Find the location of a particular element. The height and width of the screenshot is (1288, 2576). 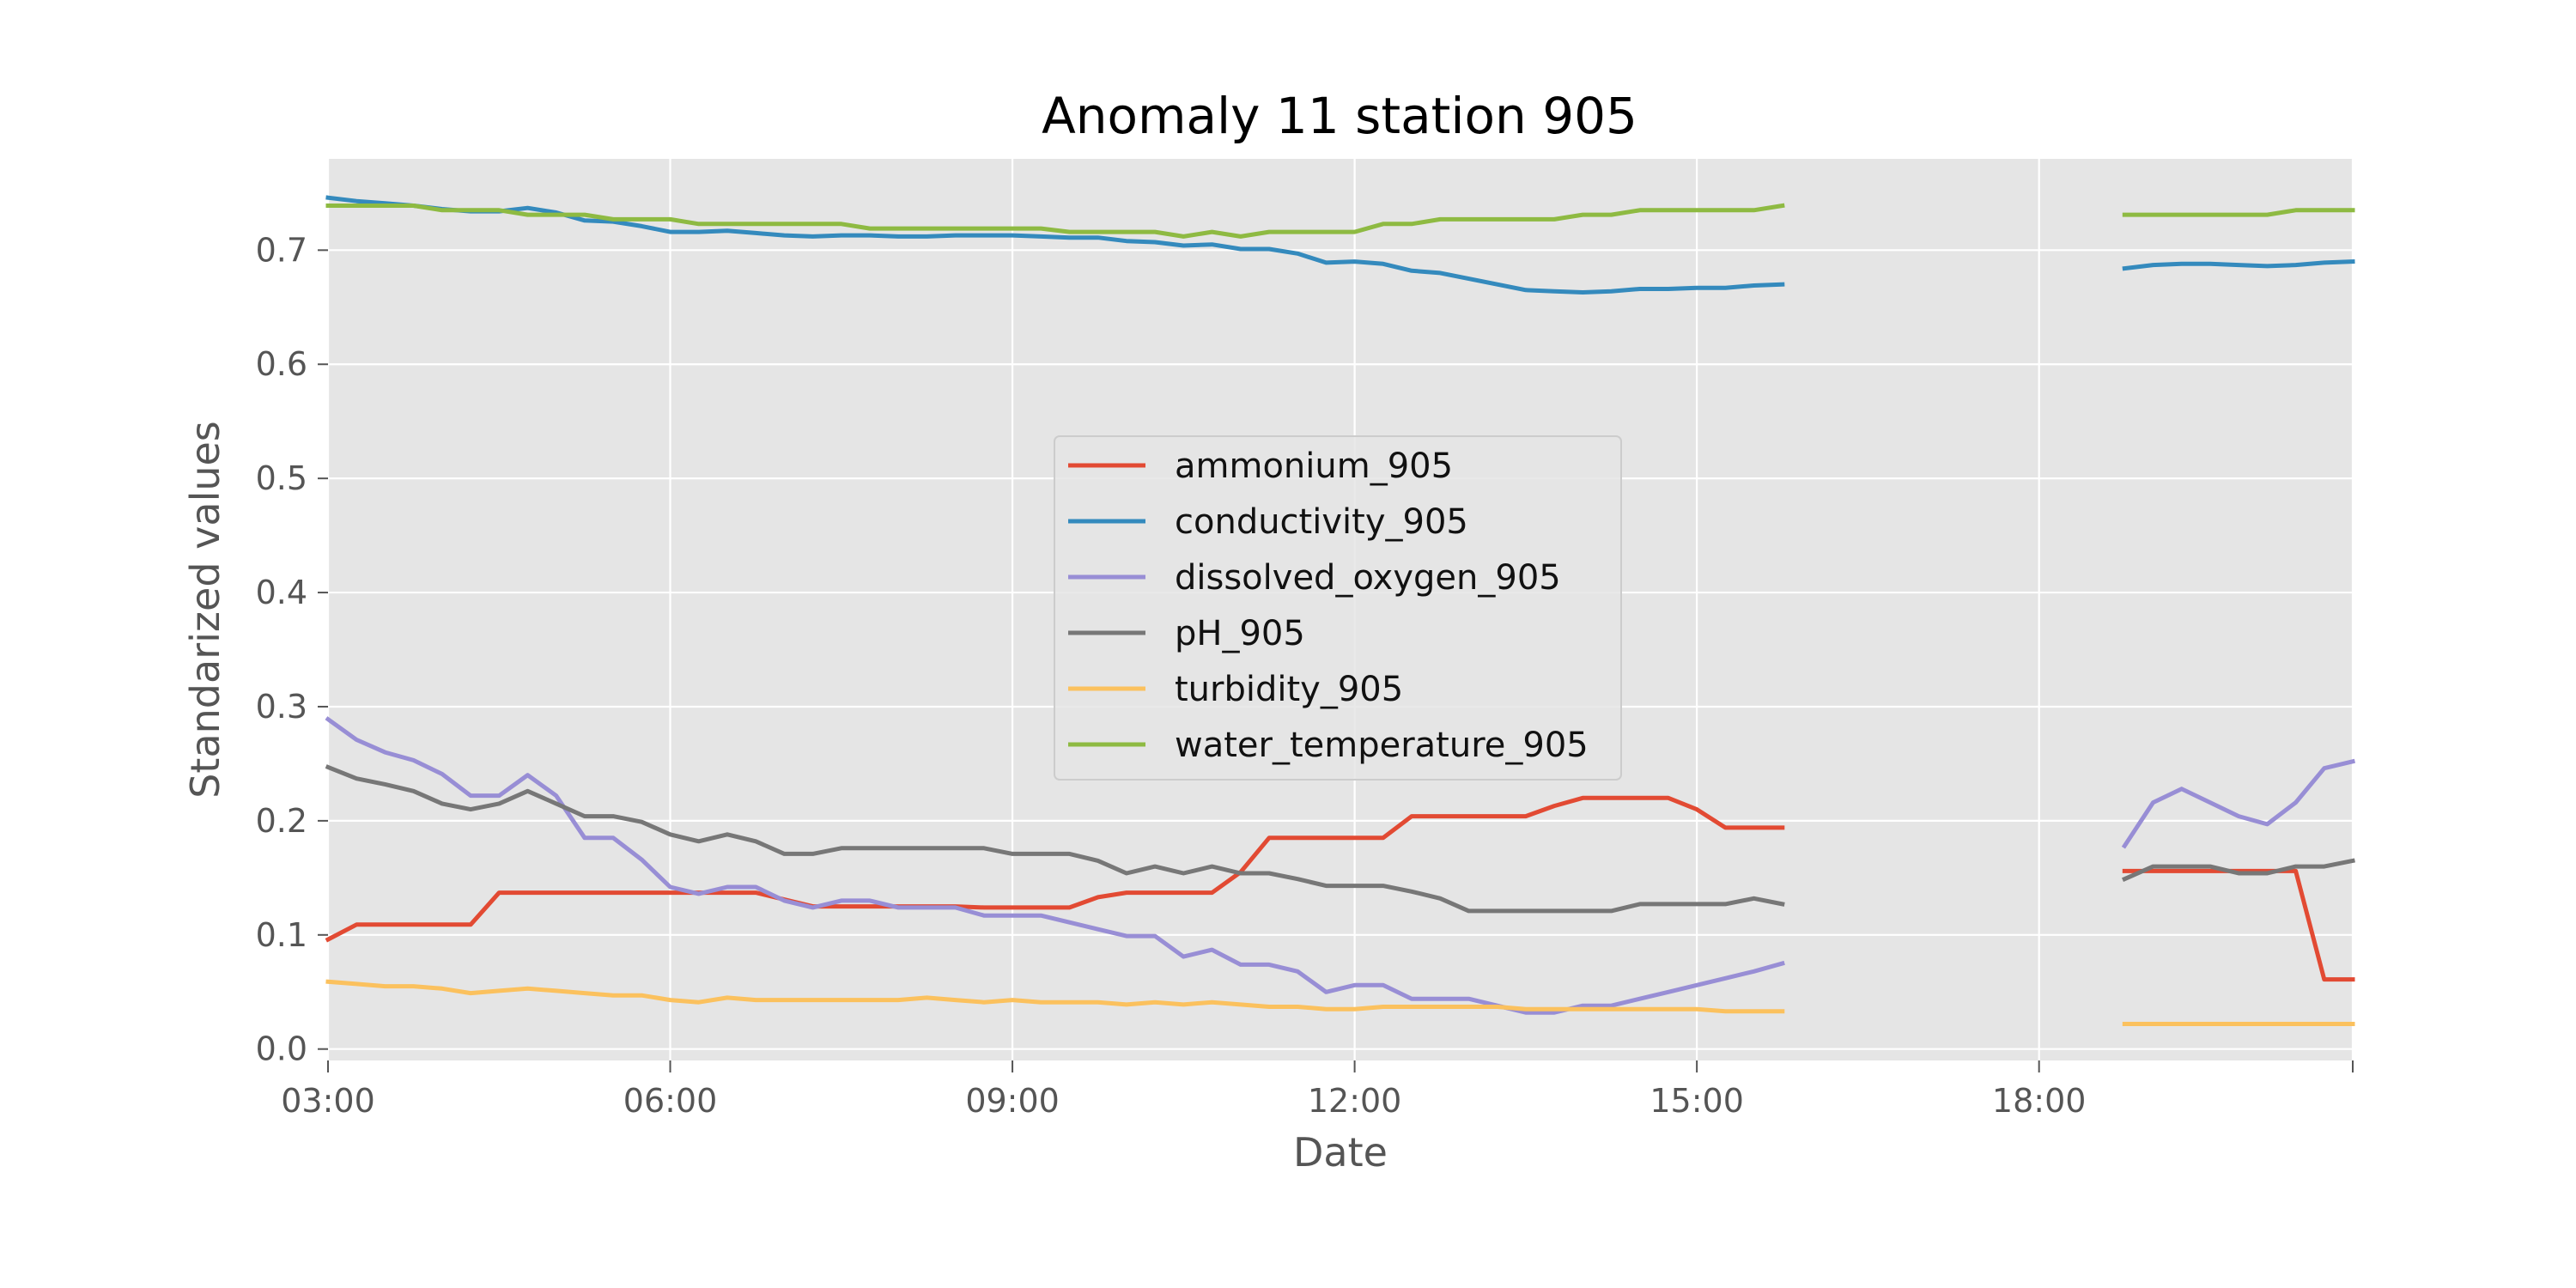

legend-label: pH_905 is located at coordinates (1240, 633).